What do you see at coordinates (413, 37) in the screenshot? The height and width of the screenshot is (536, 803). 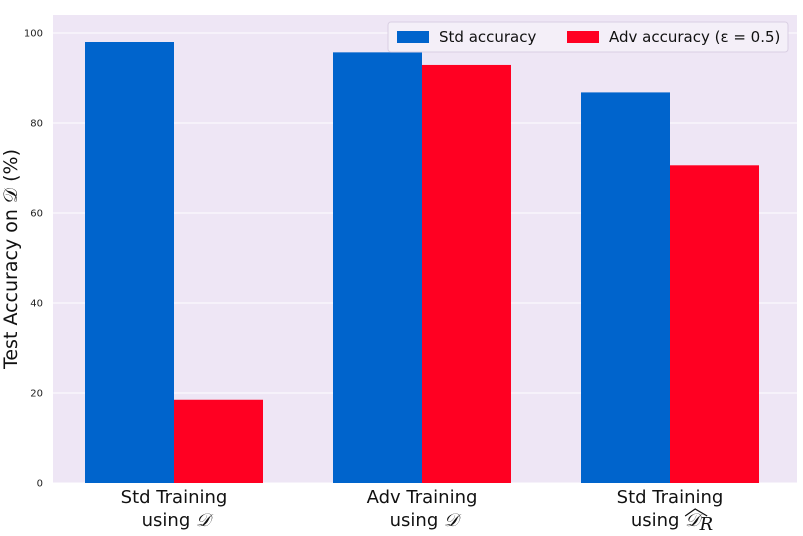 I see `legend-swatch-std` at bounding box center [413, 37].